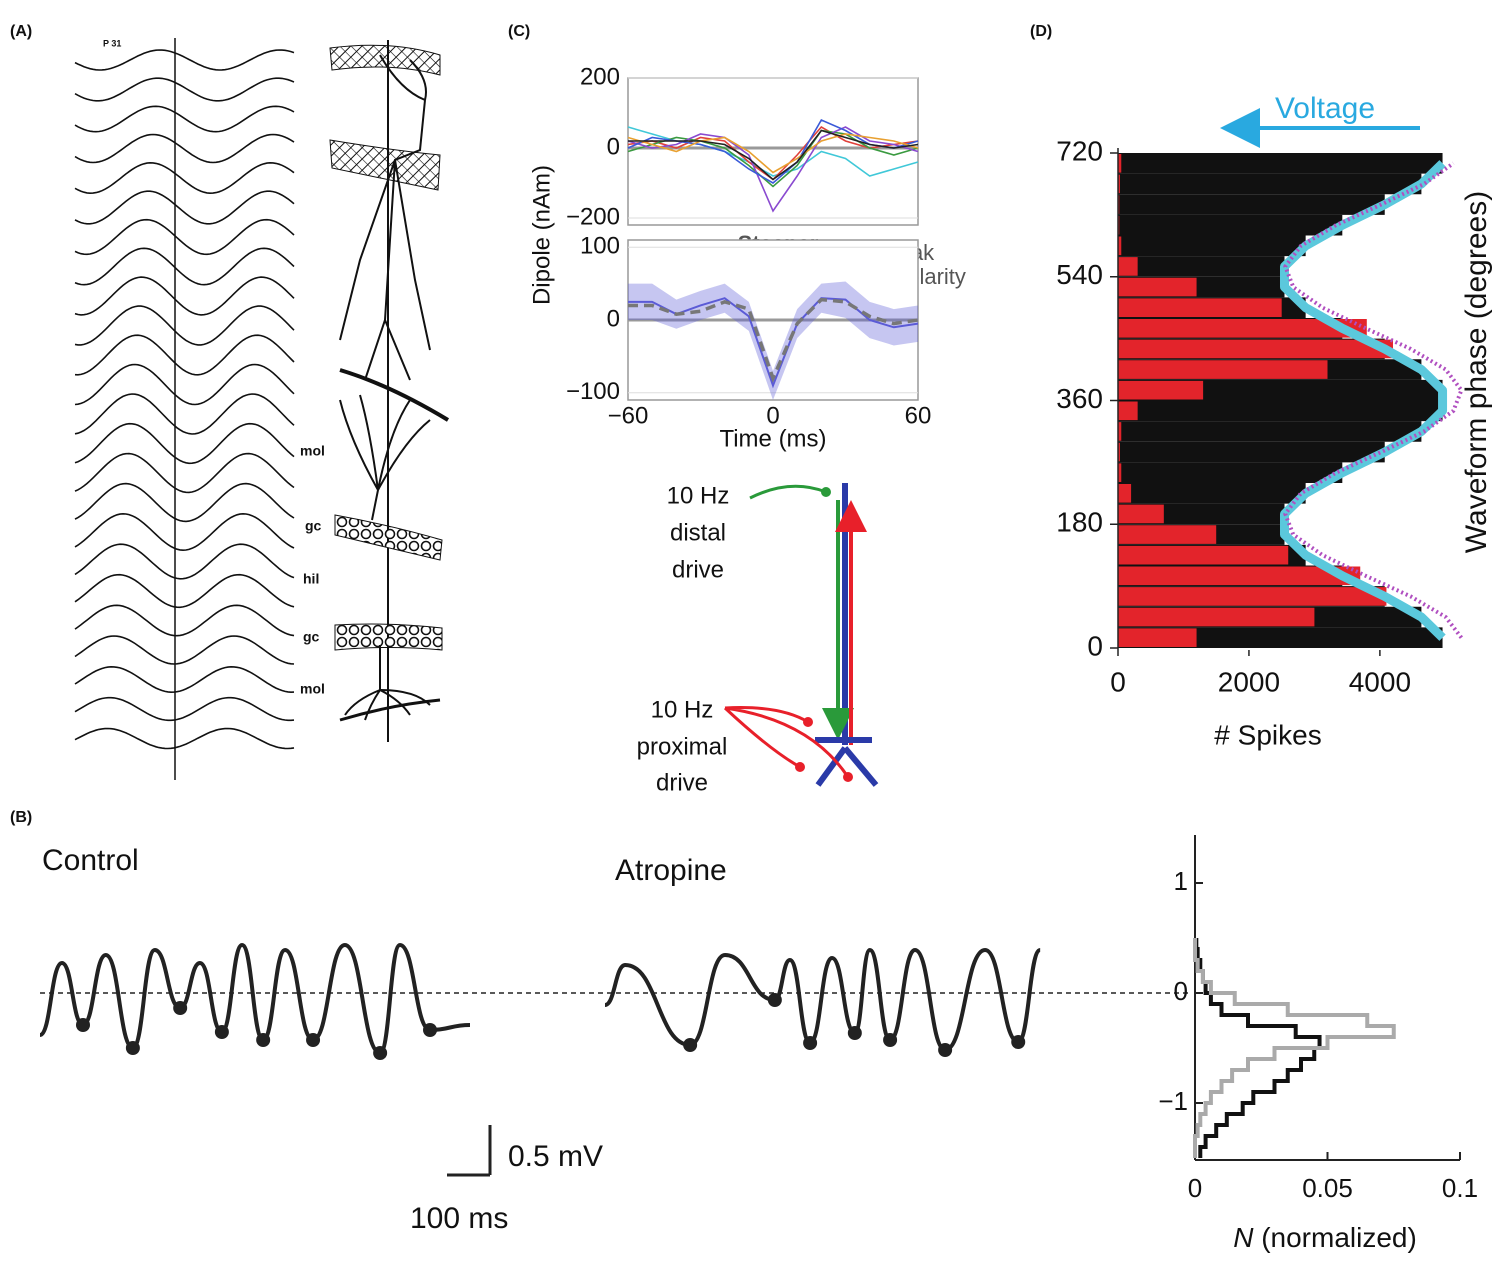  What do you see at coordinates (1380, 681) in the screenshot?
I see `x-tick-label: 4000` at bounding box center [1380, 681].